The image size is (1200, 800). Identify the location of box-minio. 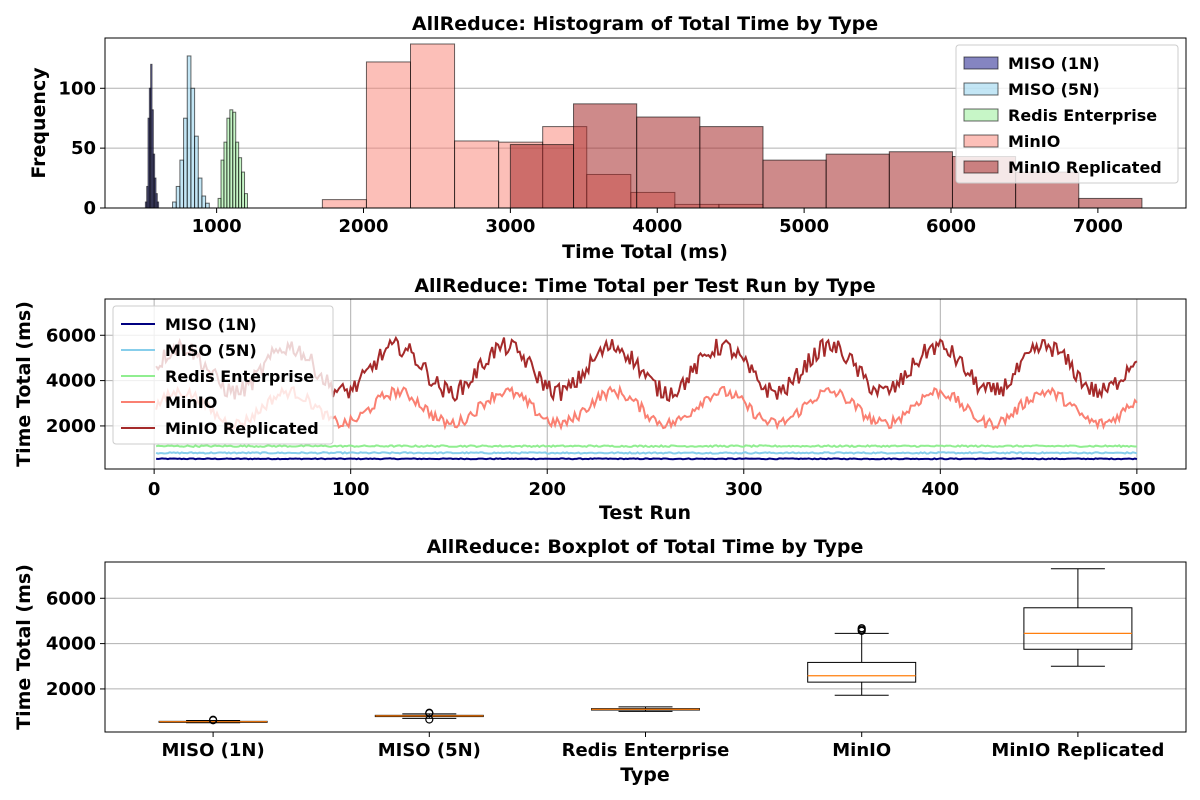
(862, 660).